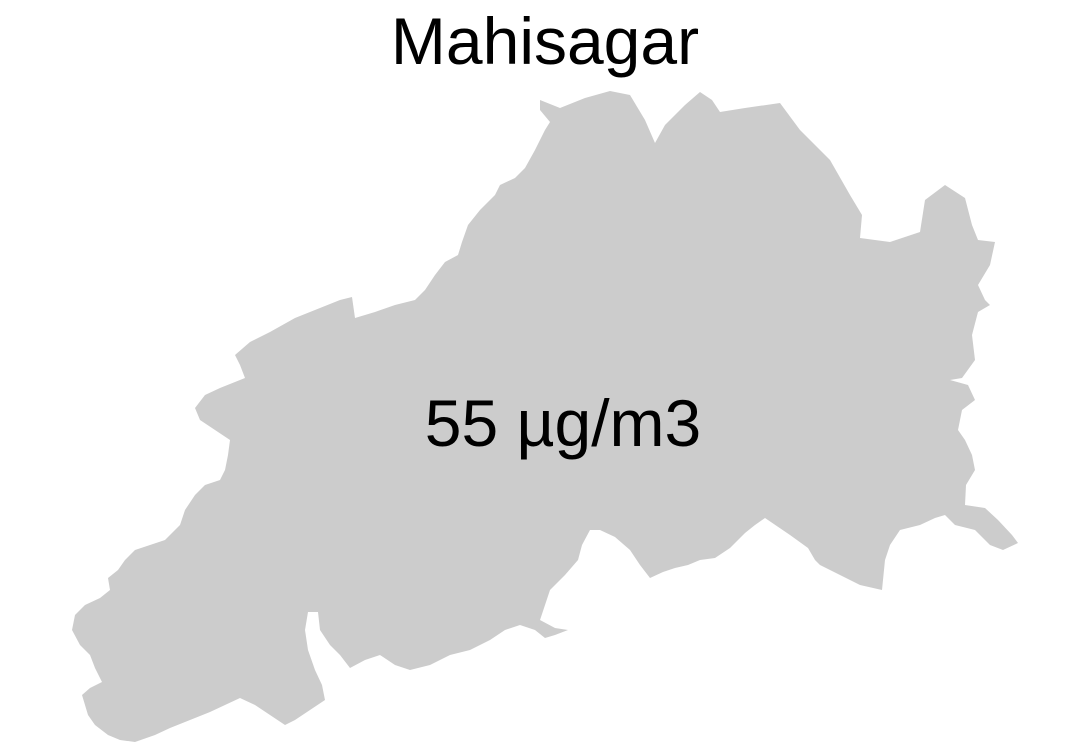 The width and height of the screenshot is (1090, 751). I want to click on district-value-label: 55 µg/m3, so click(563, 423).